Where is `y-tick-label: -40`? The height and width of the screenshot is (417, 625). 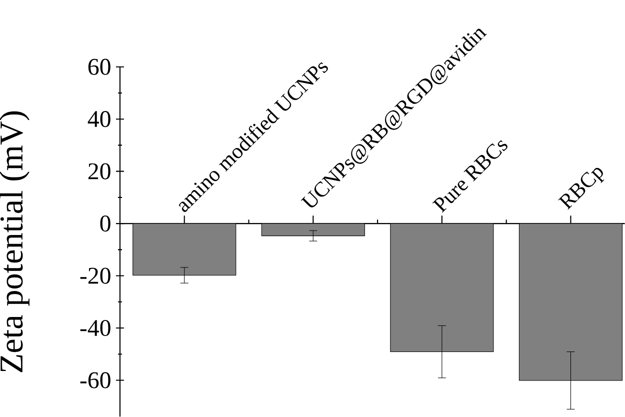
y-tick-label: -40 is located at coordinates (95, 328).